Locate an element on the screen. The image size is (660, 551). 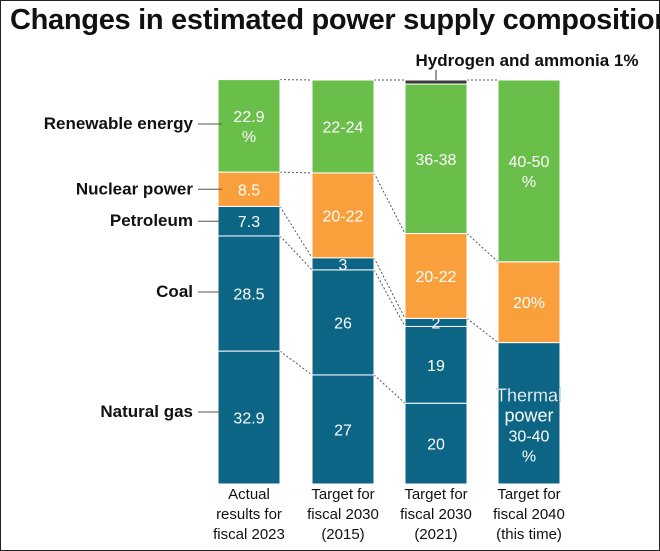
data-label-petroleum: 7.3 is located at coordinates (249, 222).